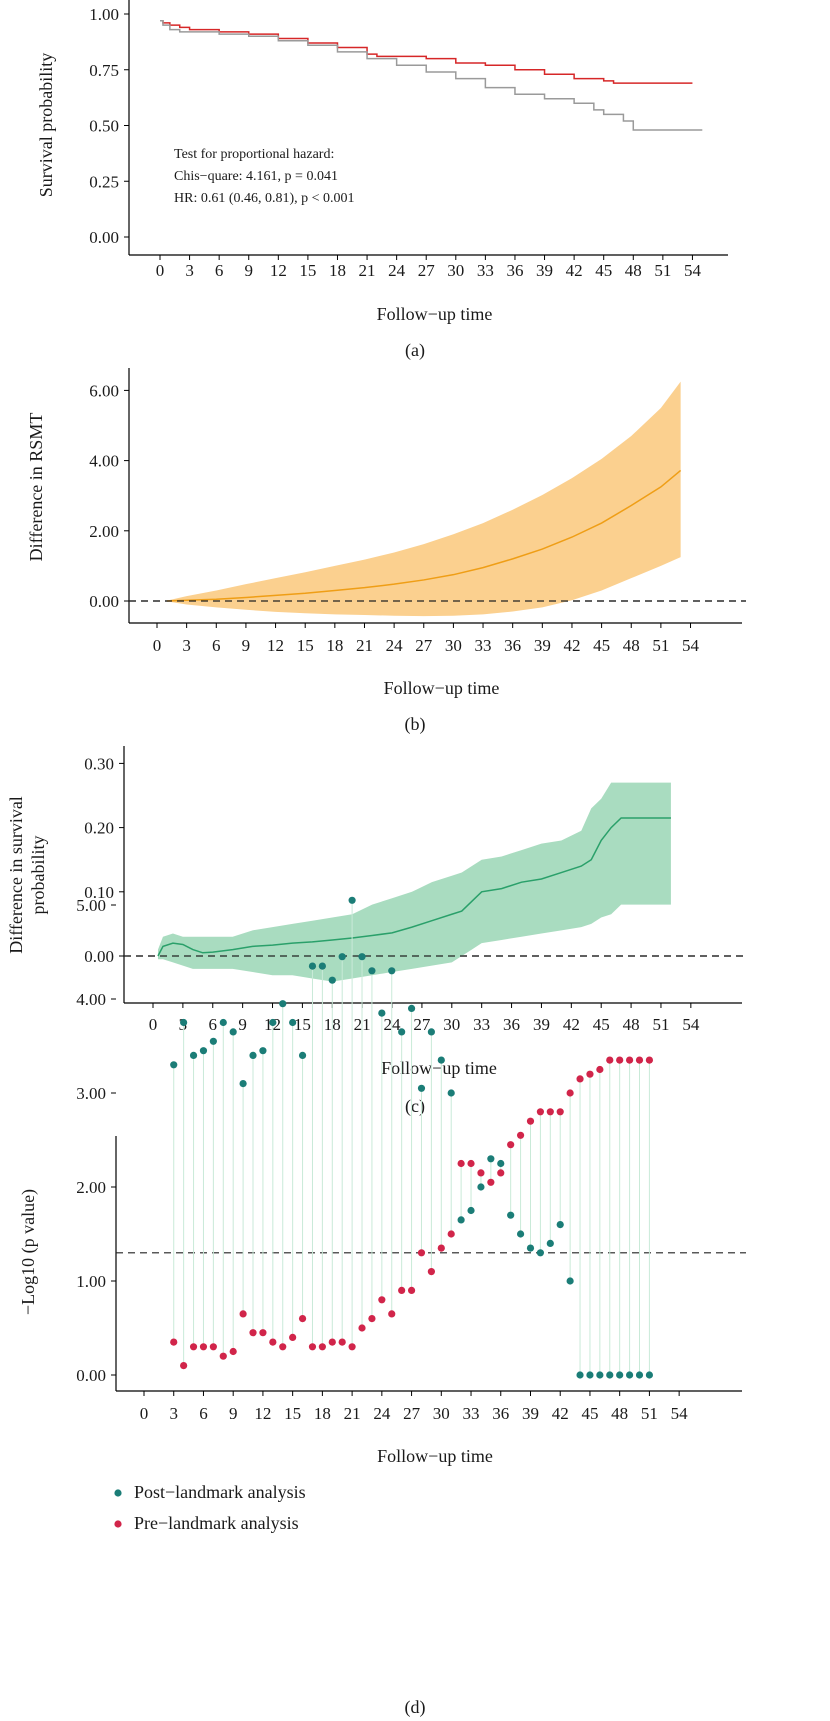 The image size is (830, 1721). Describe the element at coordinates (426, 51) in the screenshot. I see `survival-curve-red` at that location.